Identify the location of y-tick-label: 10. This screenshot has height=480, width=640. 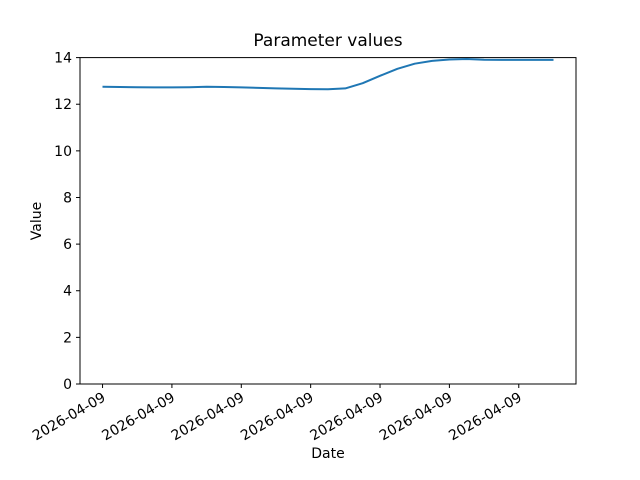
(63, 152).